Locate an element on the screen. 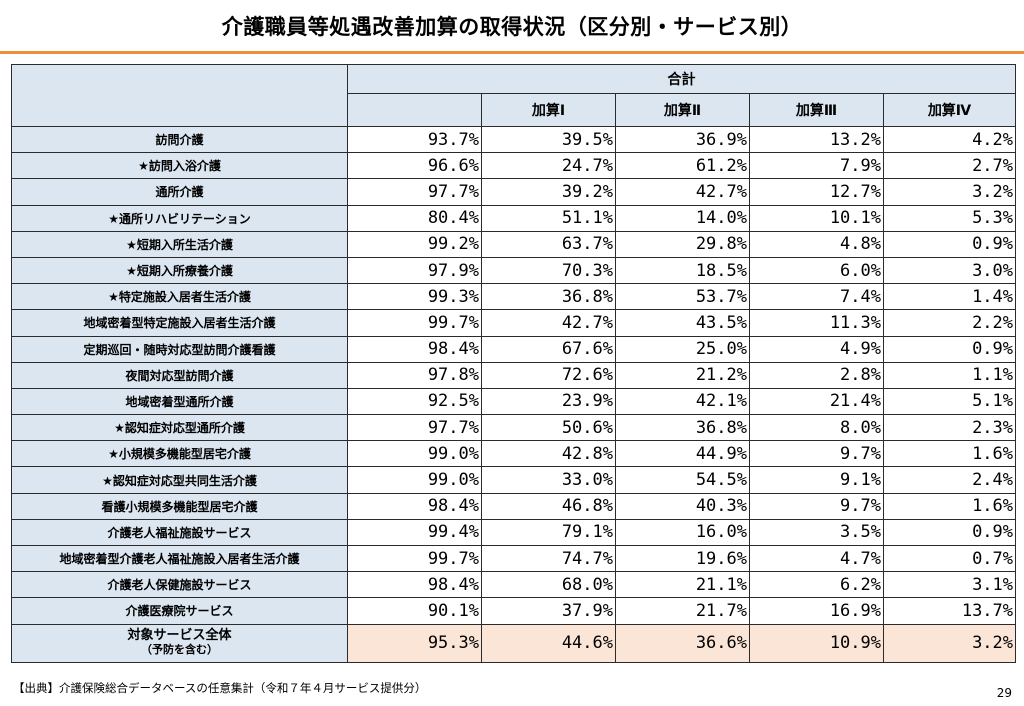  value-total: 96.6% is located at coordinates (414, 166).